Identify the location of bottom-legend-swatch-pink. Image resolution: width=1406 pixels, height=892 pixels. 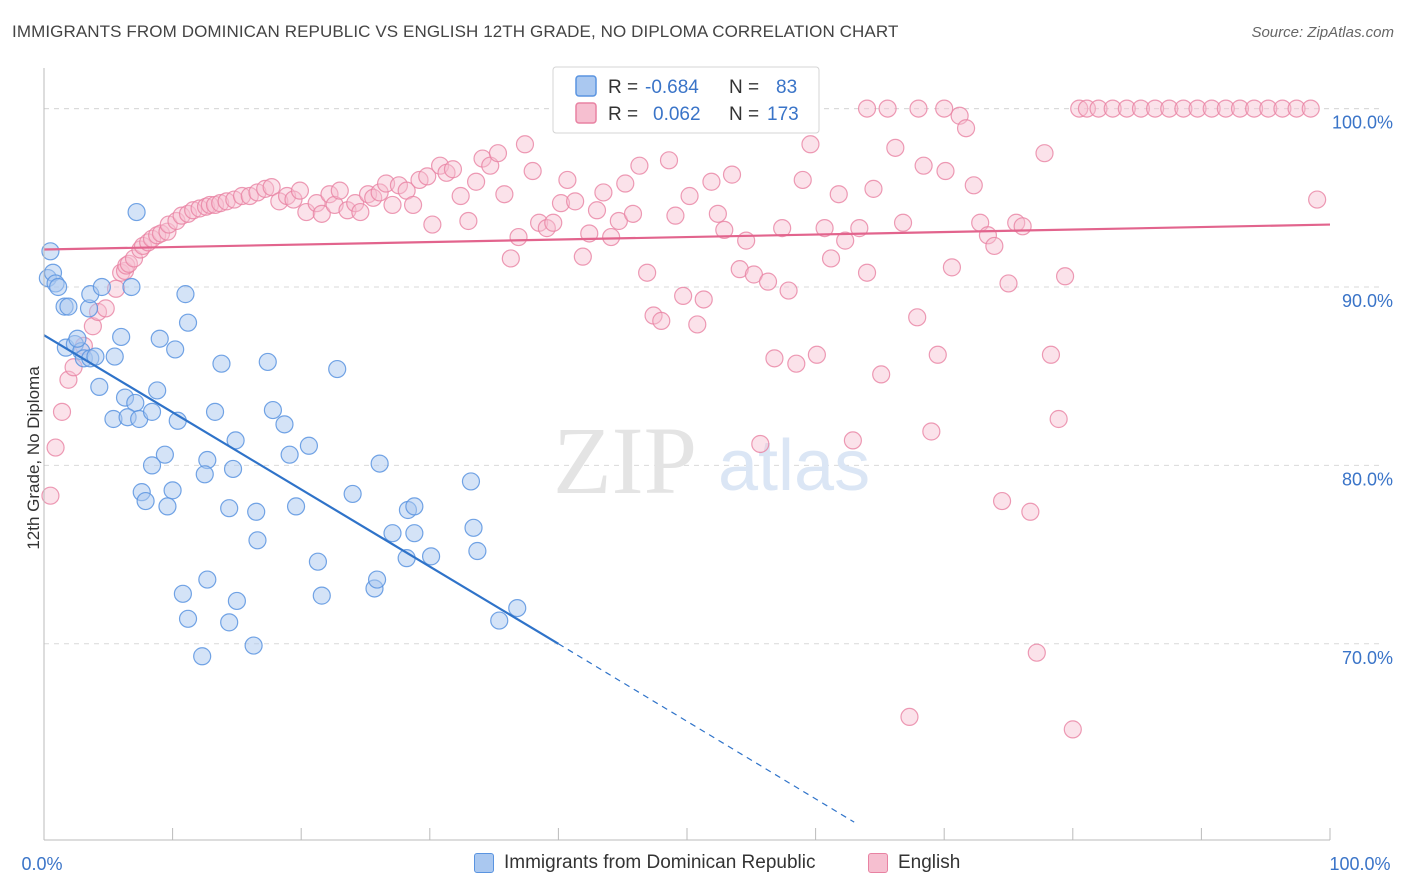
(878, 863).